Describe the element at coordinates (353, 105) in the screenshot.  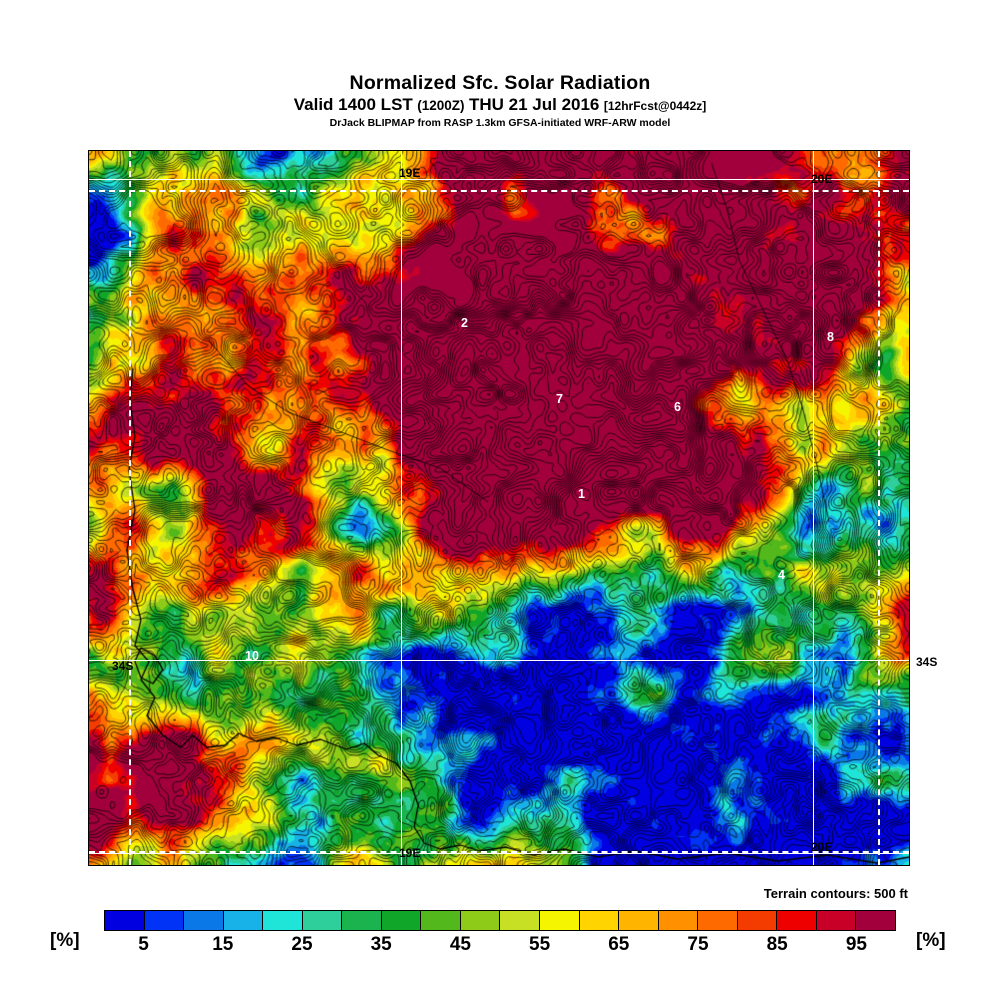
I see `valid-prefix: Valid 1400 LST` at that location.